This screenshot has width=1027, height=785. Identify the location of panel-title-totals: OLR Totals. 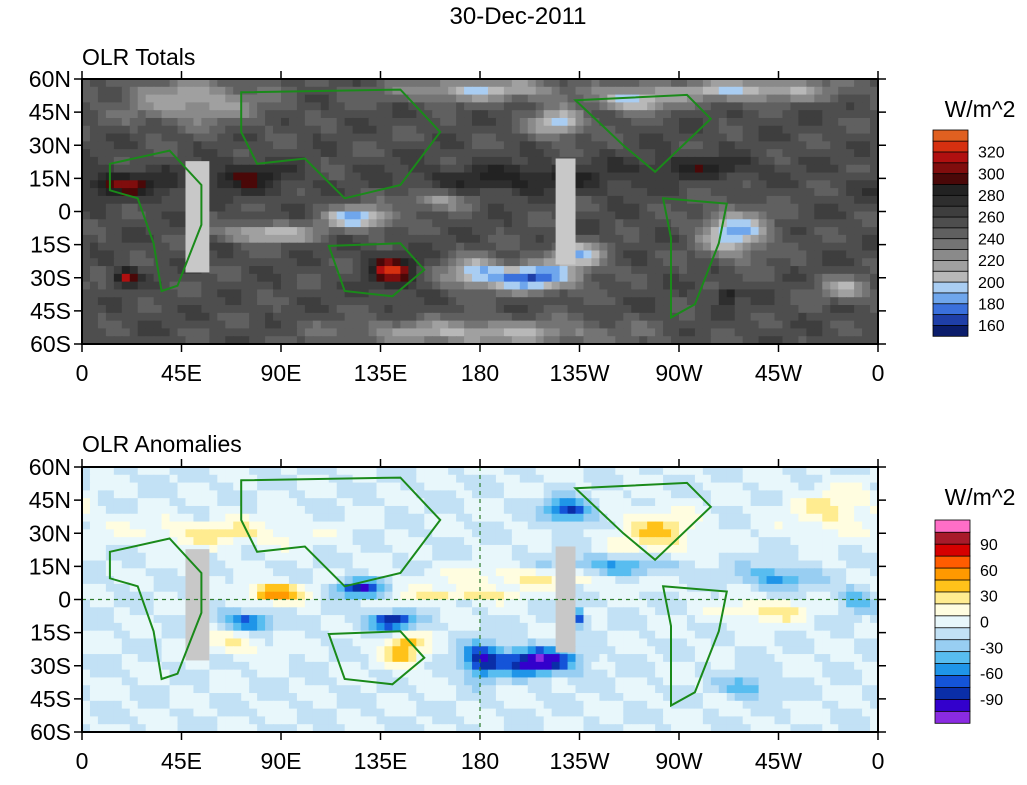
(138, 57).